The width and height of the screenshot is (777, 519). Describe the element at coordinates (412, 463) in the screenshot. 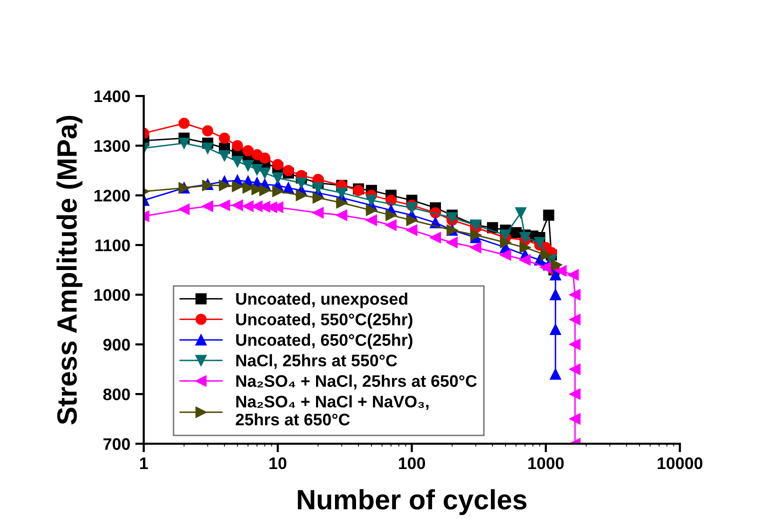

I see `x-tick-label: 100` at that location.